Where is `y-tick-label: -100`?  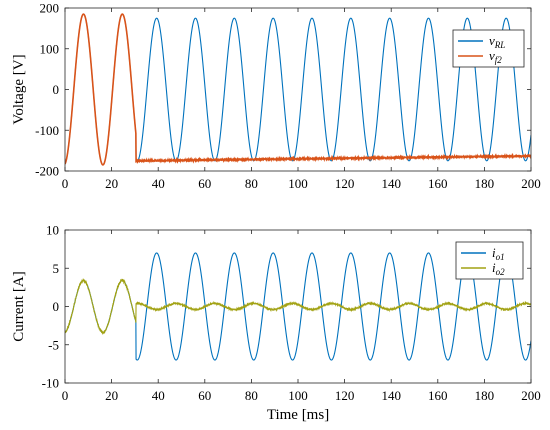 y-tick-label: -100 is located at coordinates (47, 130).